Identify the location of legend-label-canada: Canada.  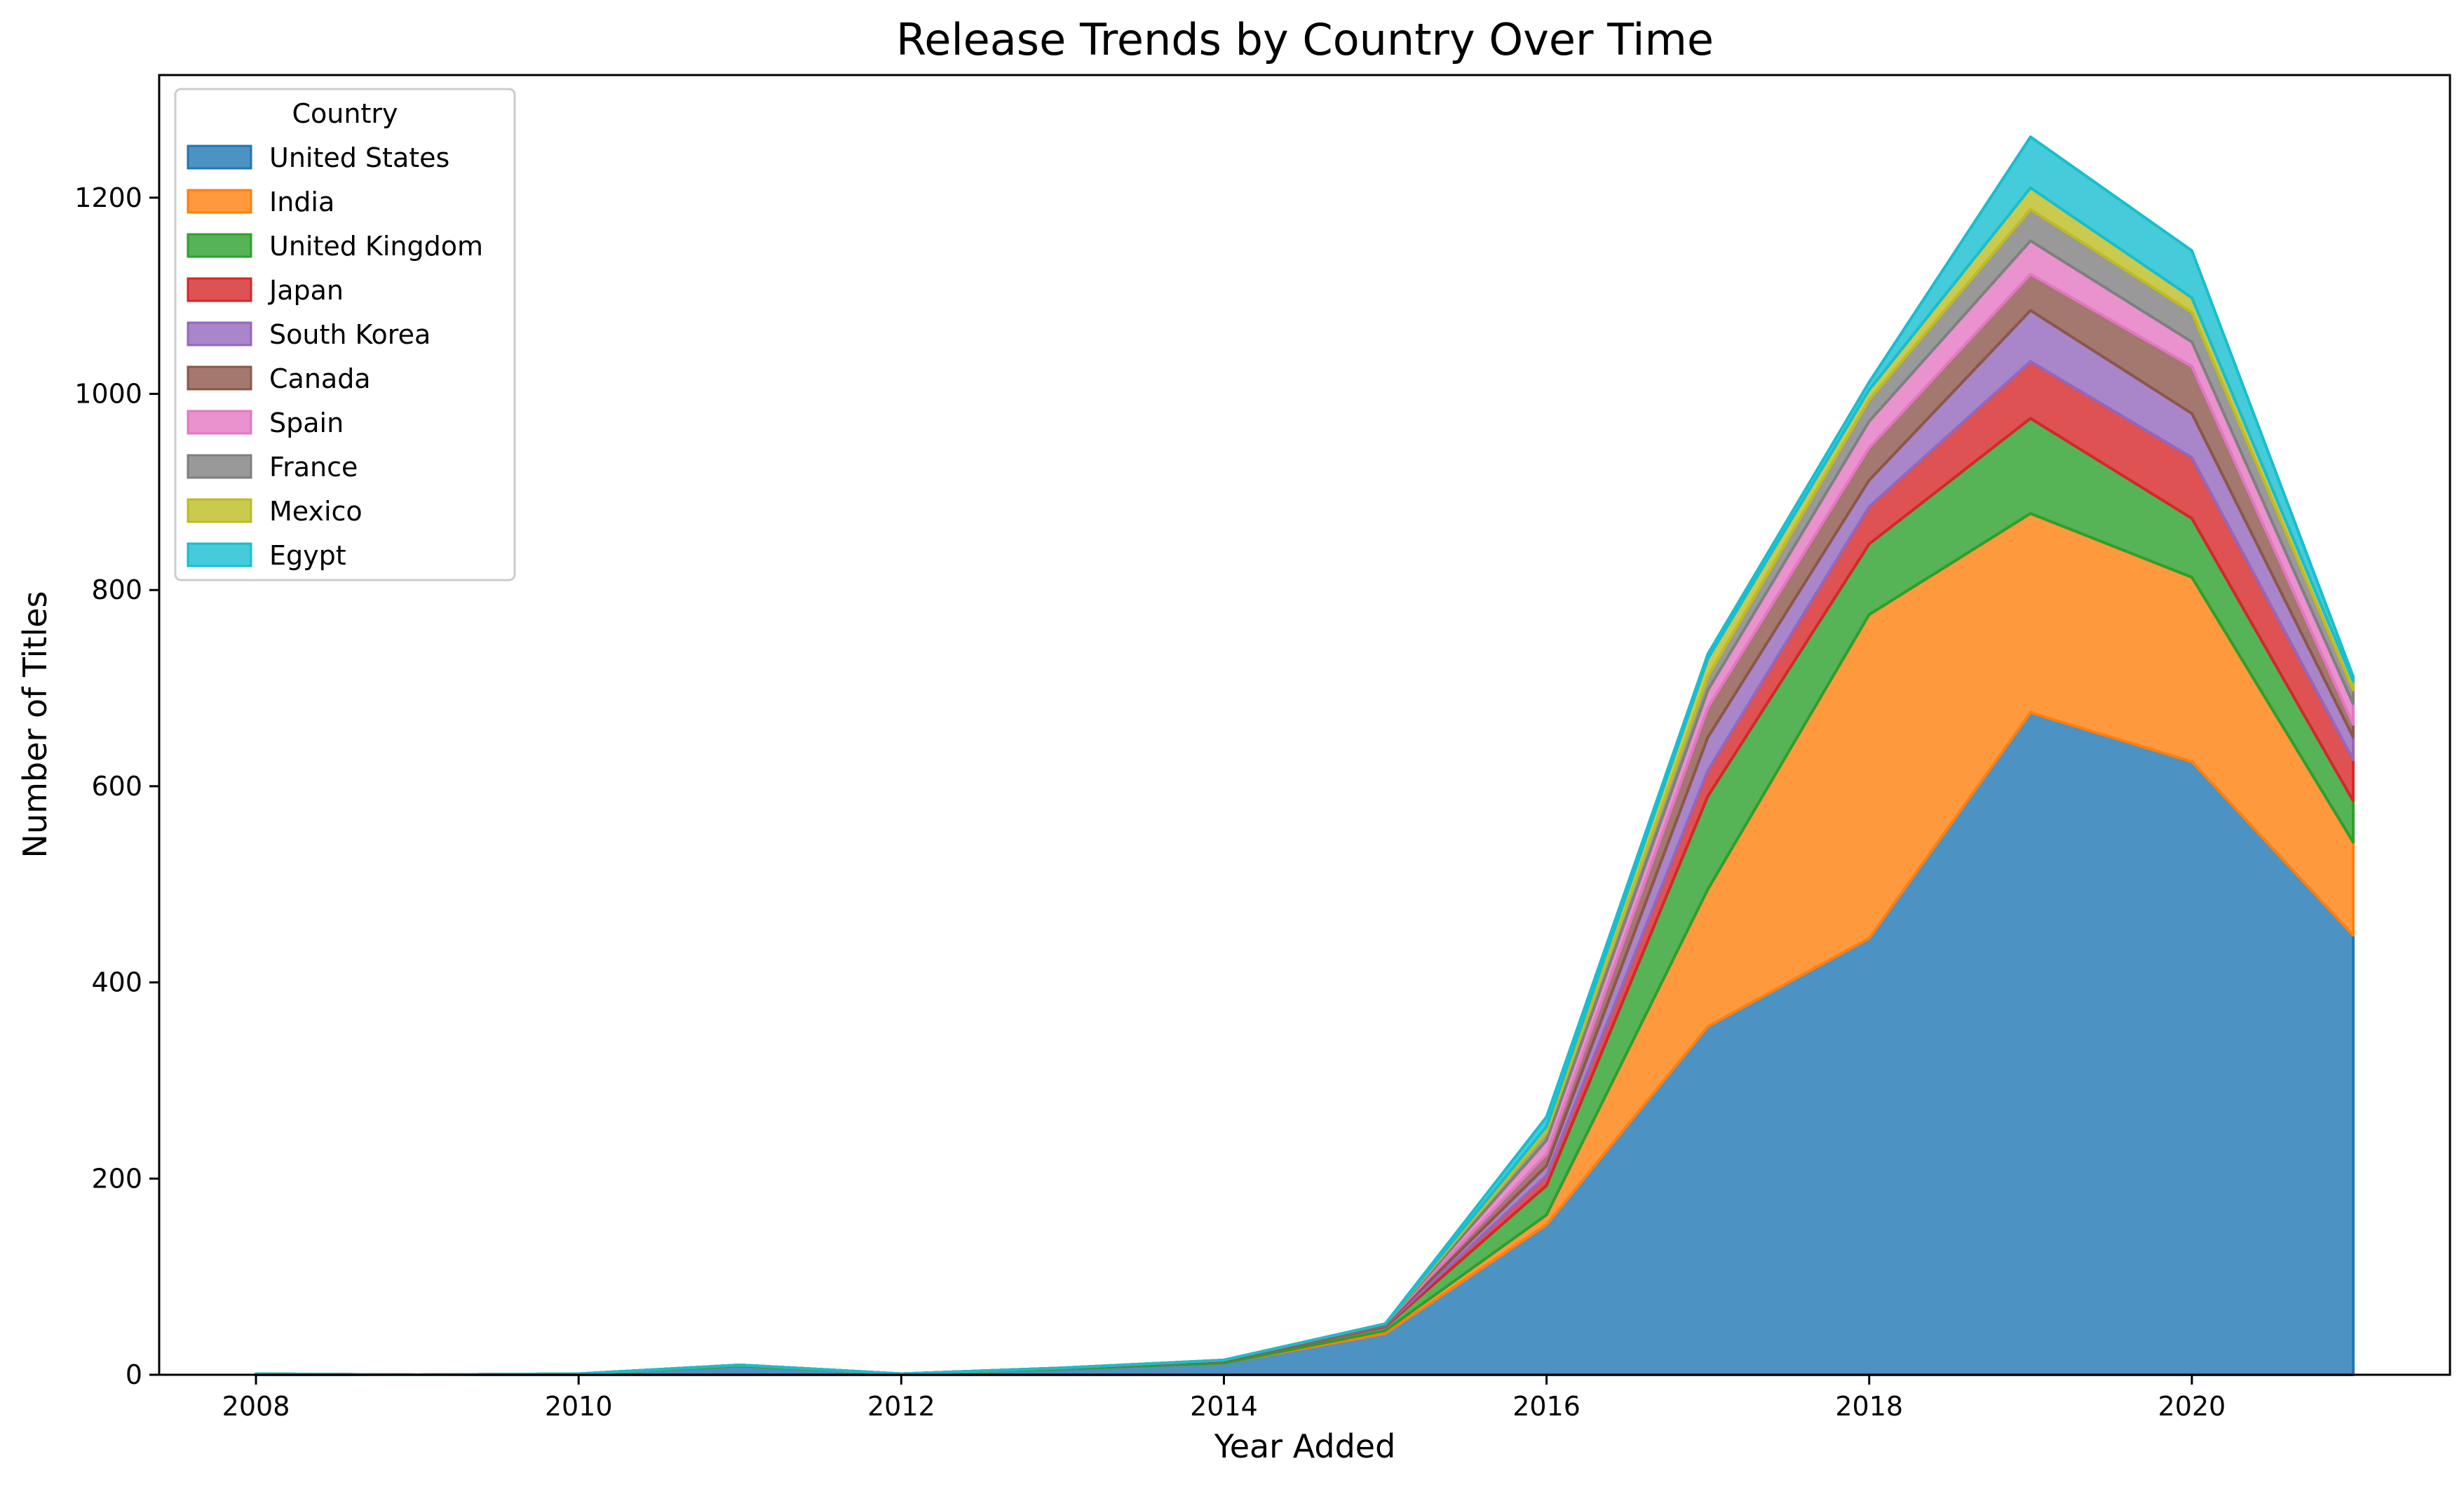
(320, 379).